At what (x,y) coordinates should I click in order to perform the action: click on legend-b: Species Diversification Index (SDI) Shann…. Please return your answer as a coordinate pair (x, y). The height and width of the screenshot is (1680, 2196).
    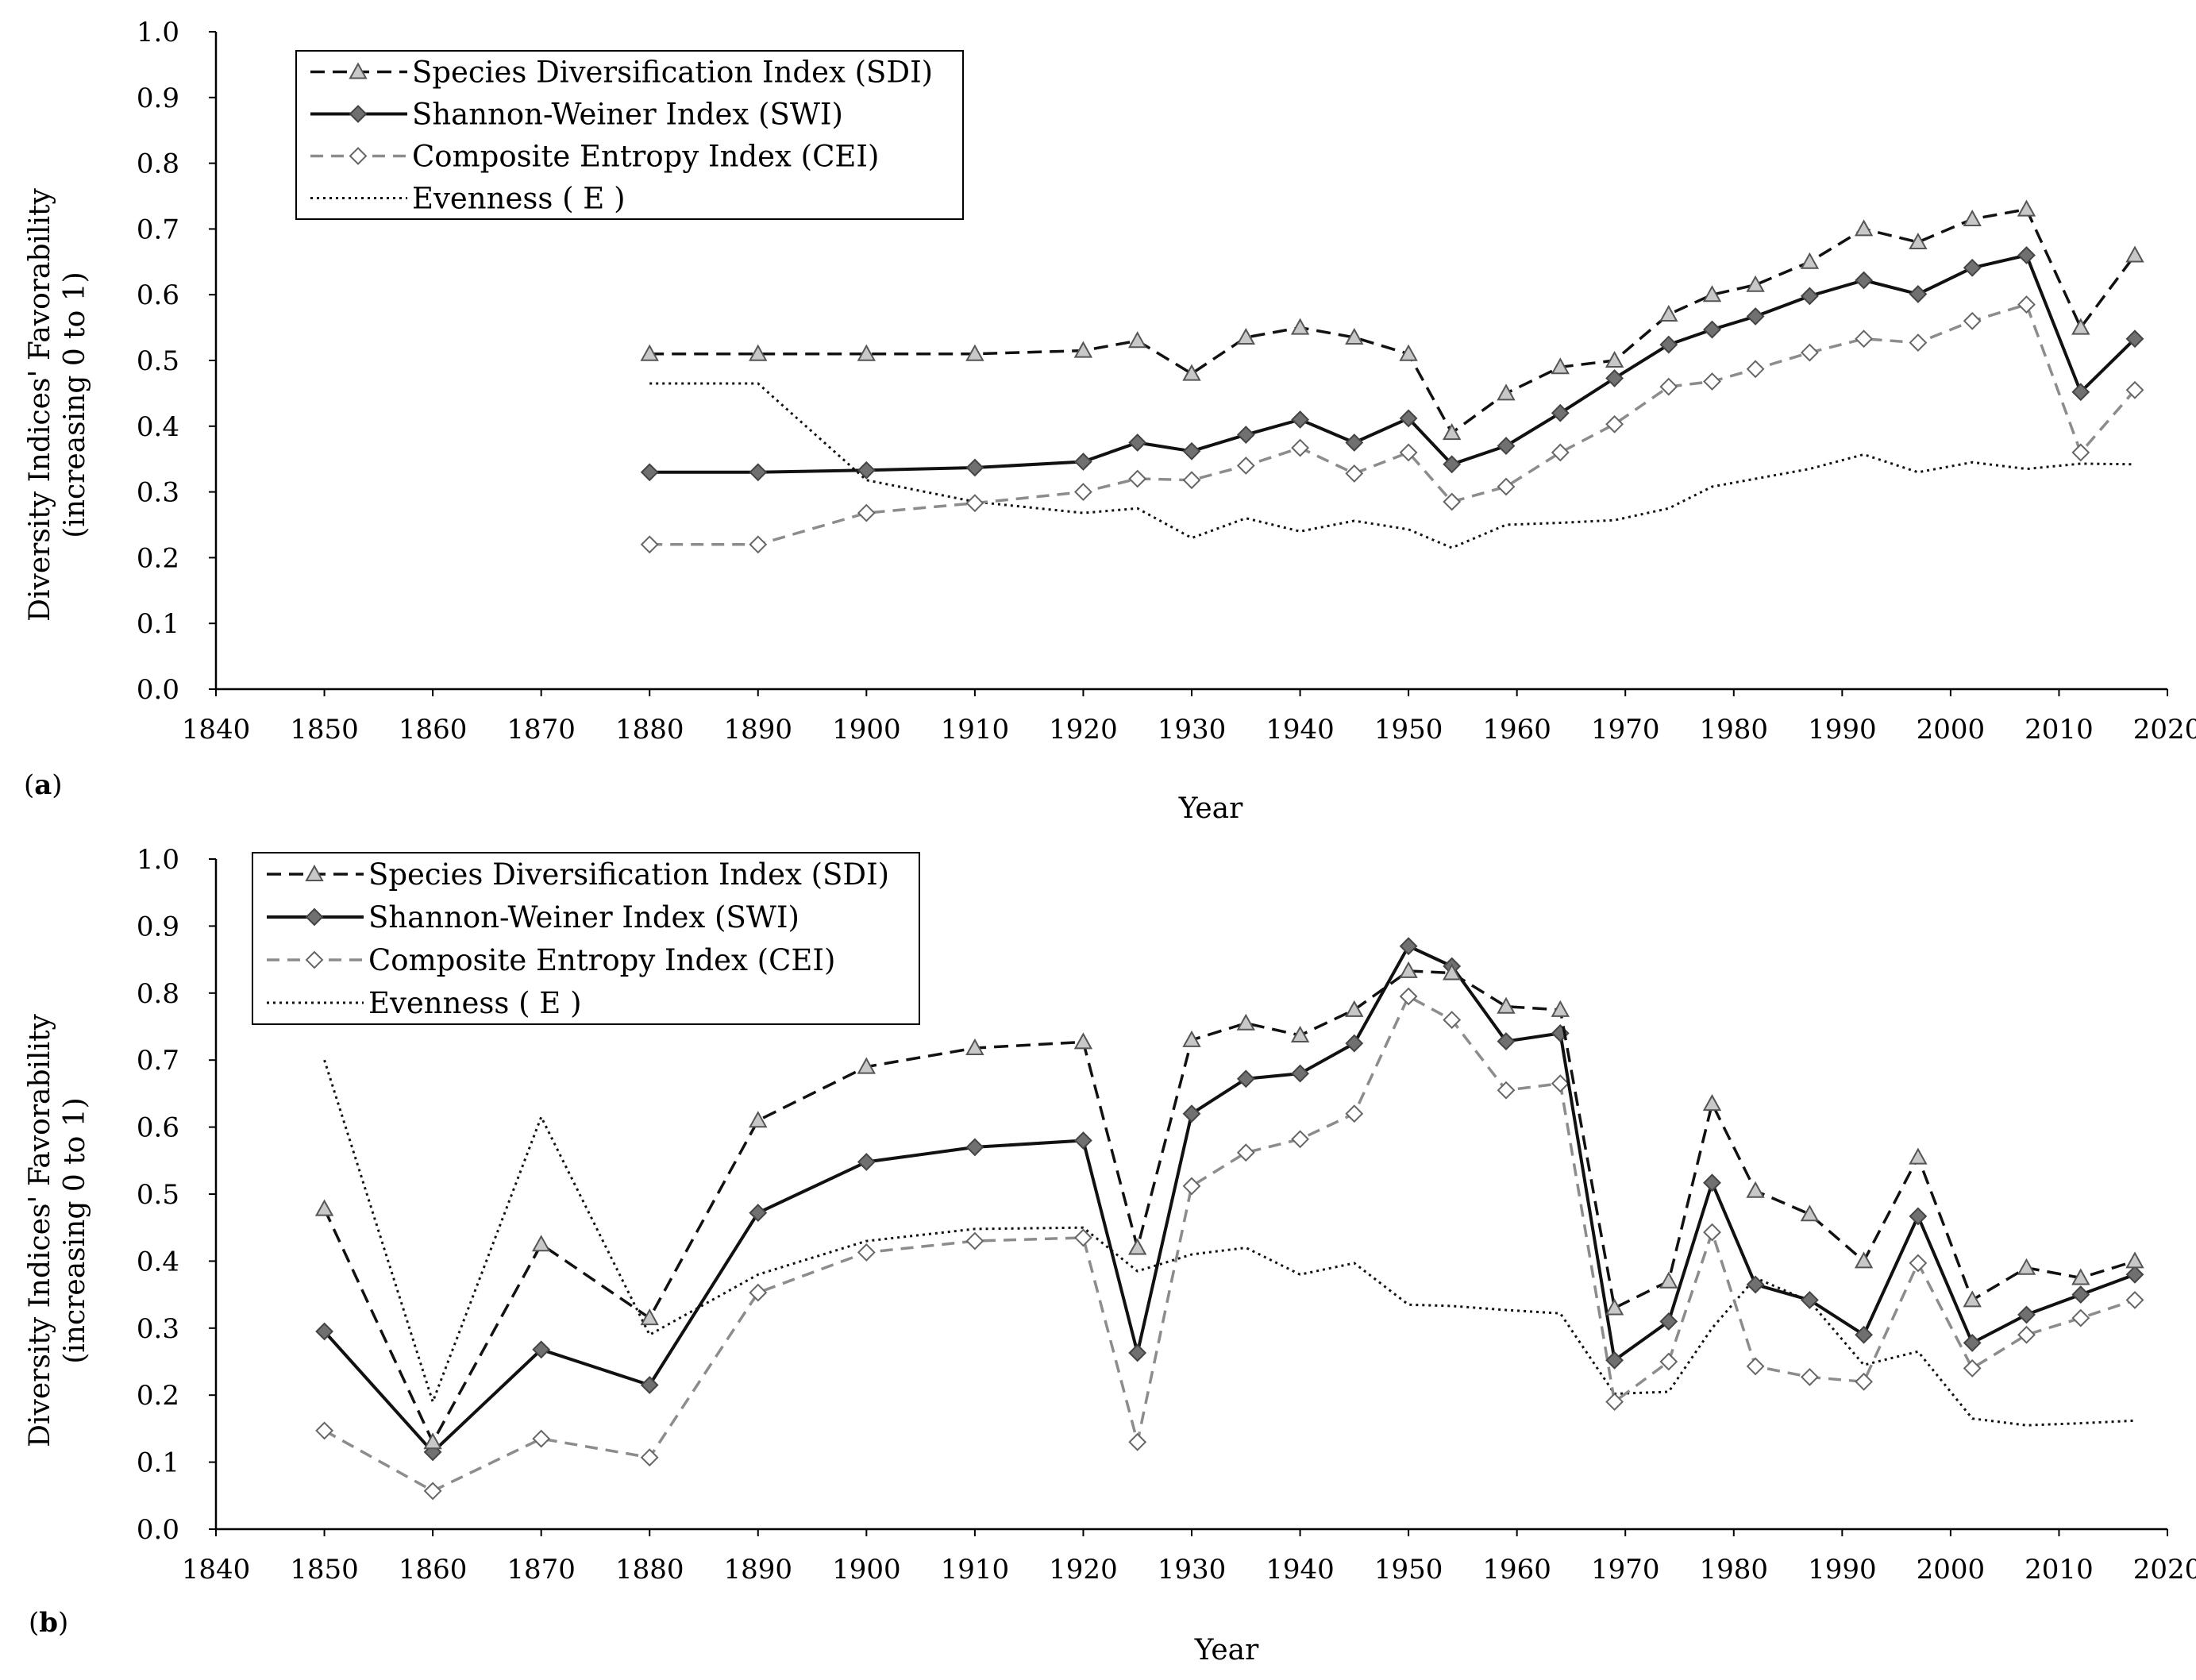
    Looking at the image, I should click on (586, 938).